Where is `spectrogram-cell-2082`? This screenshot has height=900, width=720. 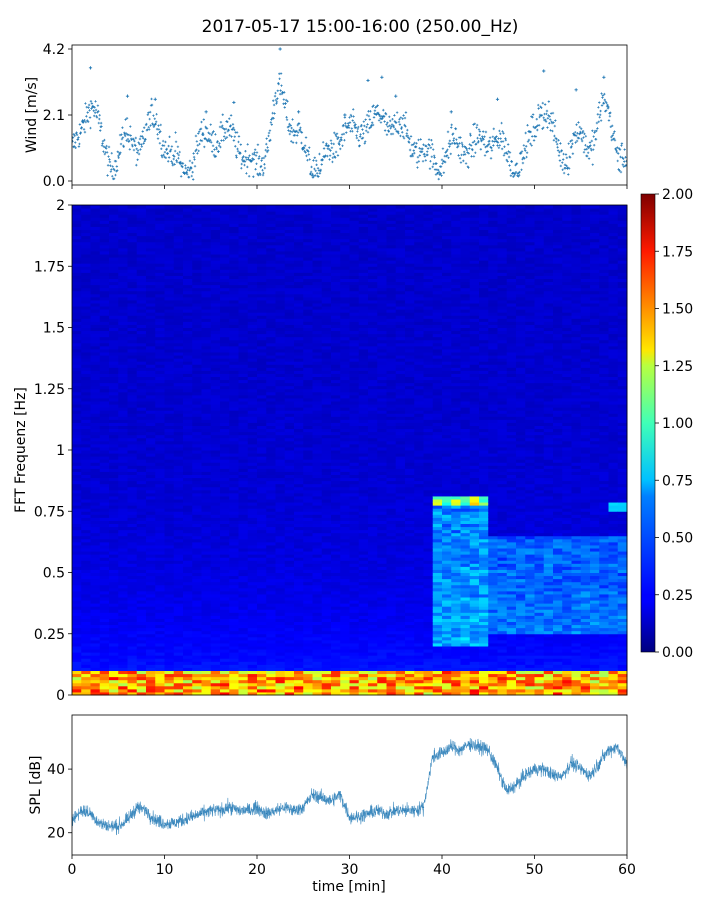
spectrogram-cell-2082 is located at coordinates (197, 687).